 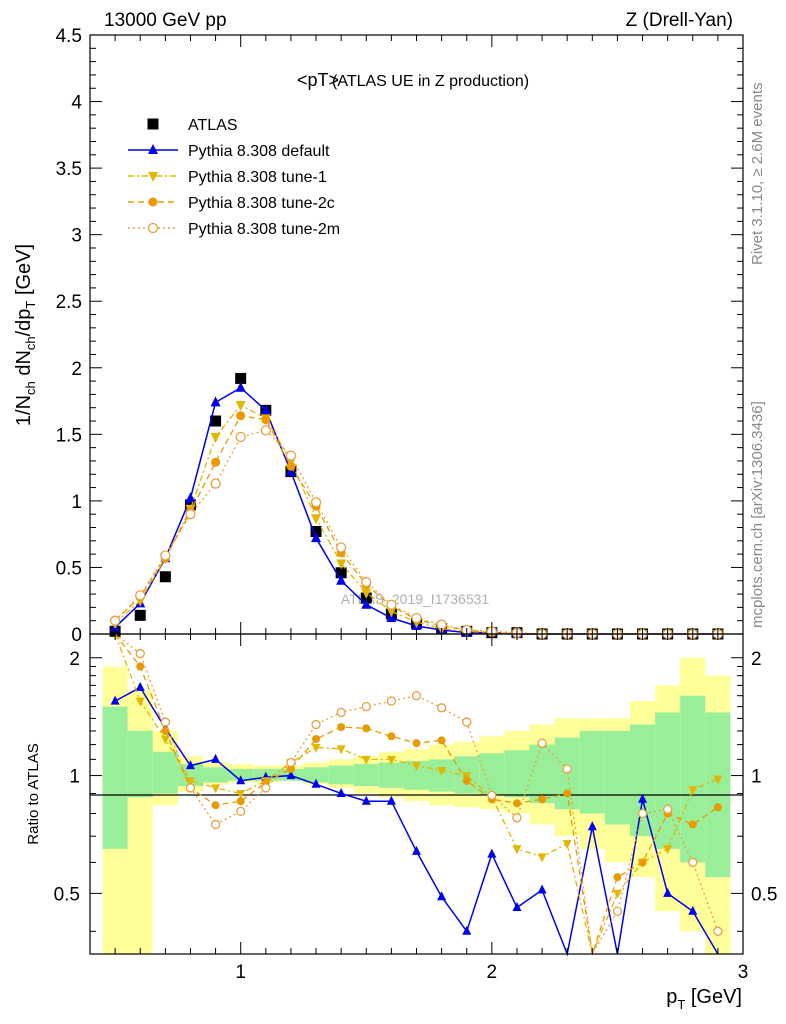 I want to click on watermark: ATLAS_2019_I1736531, so click(x=415, y=599).